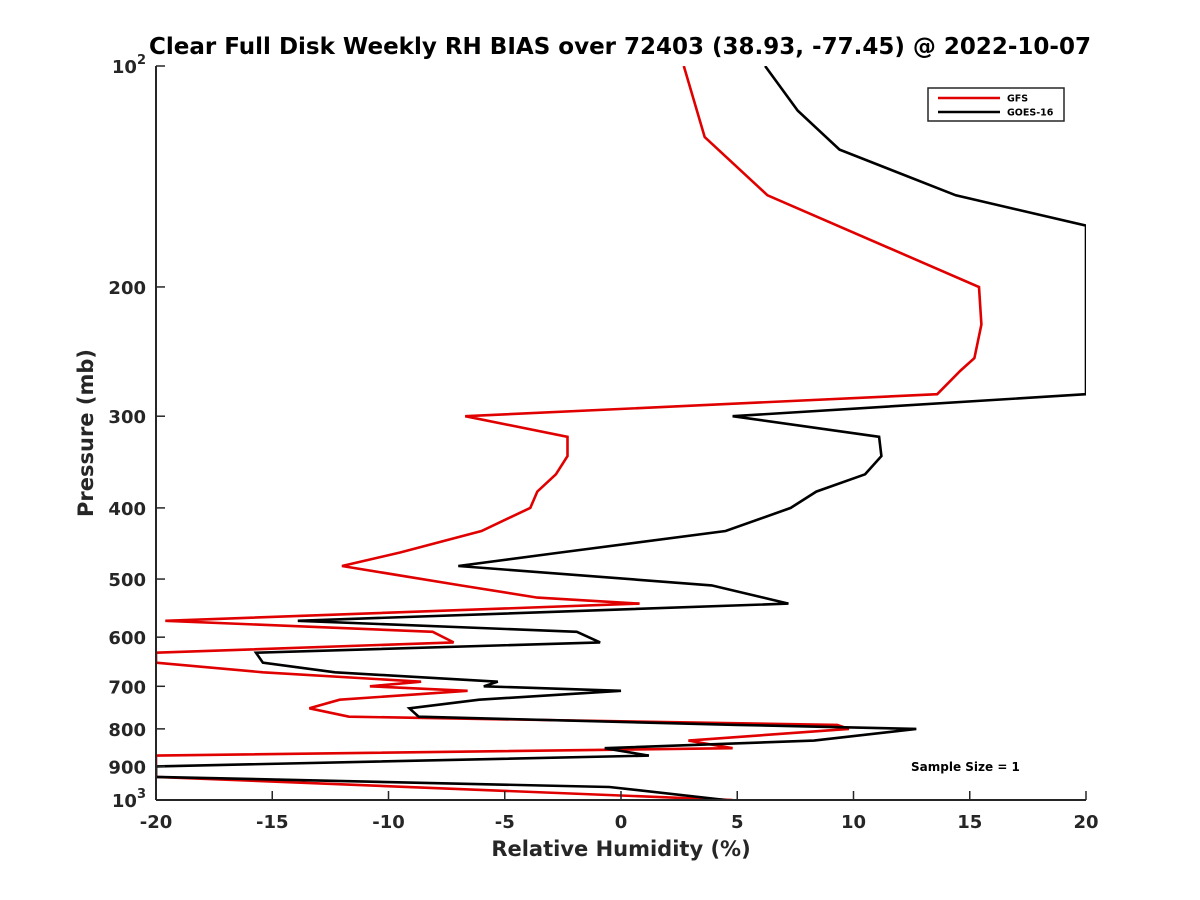  I want to click on sample-size-annotation: Sample Size = 1, so click(965, 767).